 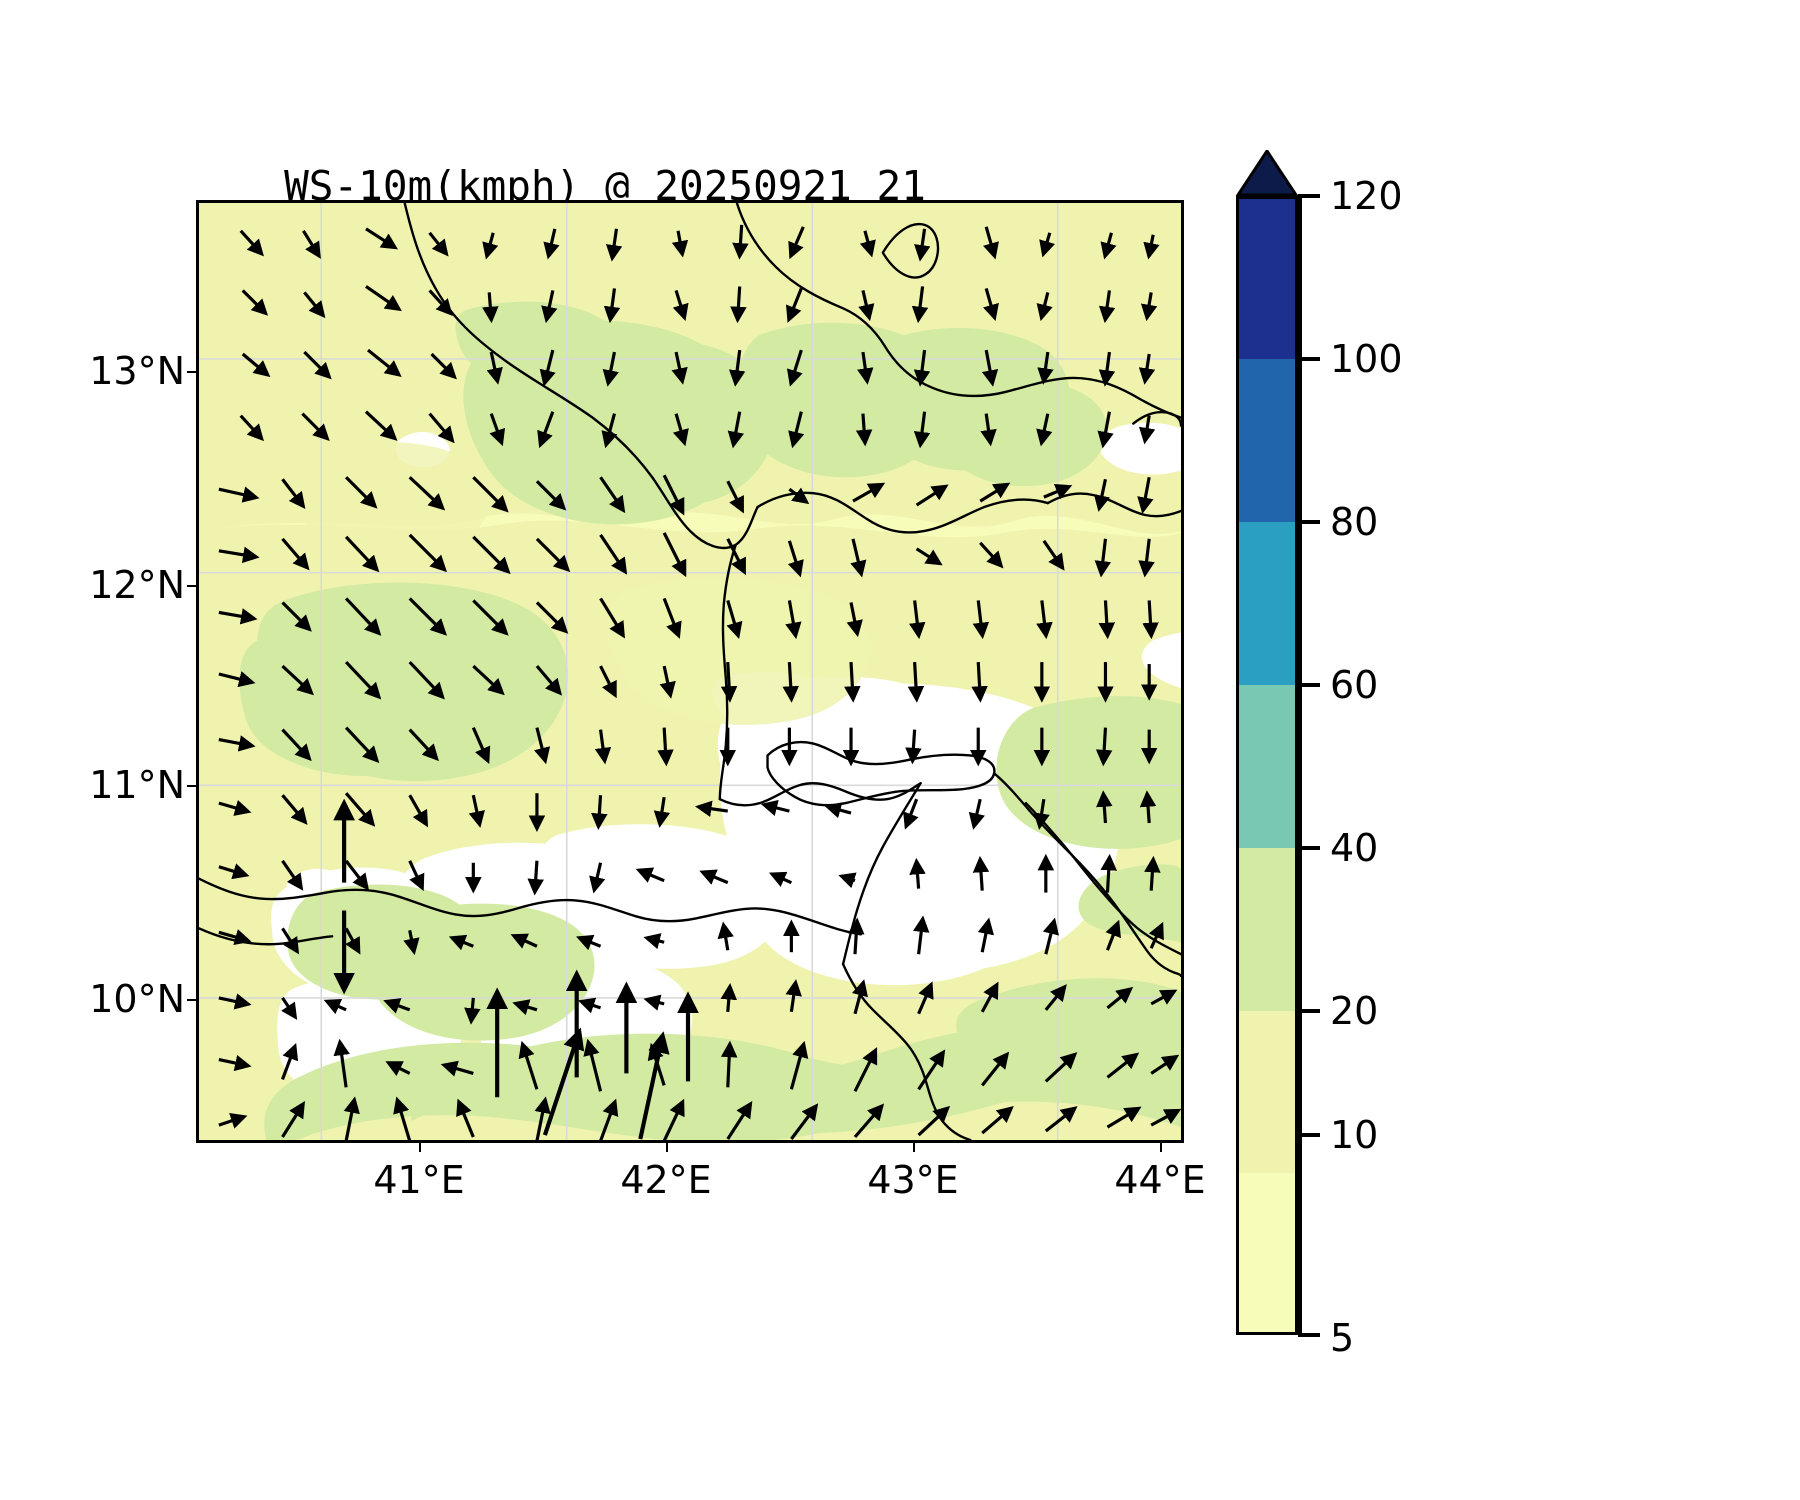 I want to click on xtick-label-42E: 42°E, so click(x=666, y=1180).